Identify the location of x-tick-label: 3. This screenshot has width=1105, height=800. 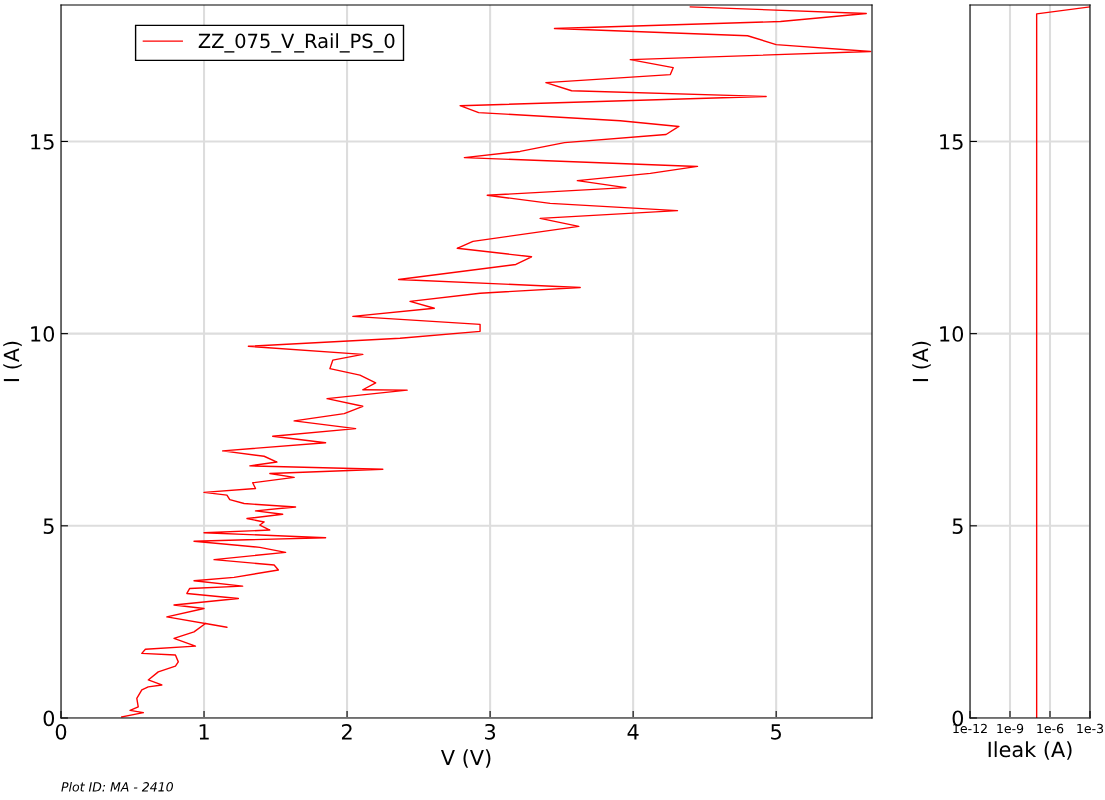
(490, 731).